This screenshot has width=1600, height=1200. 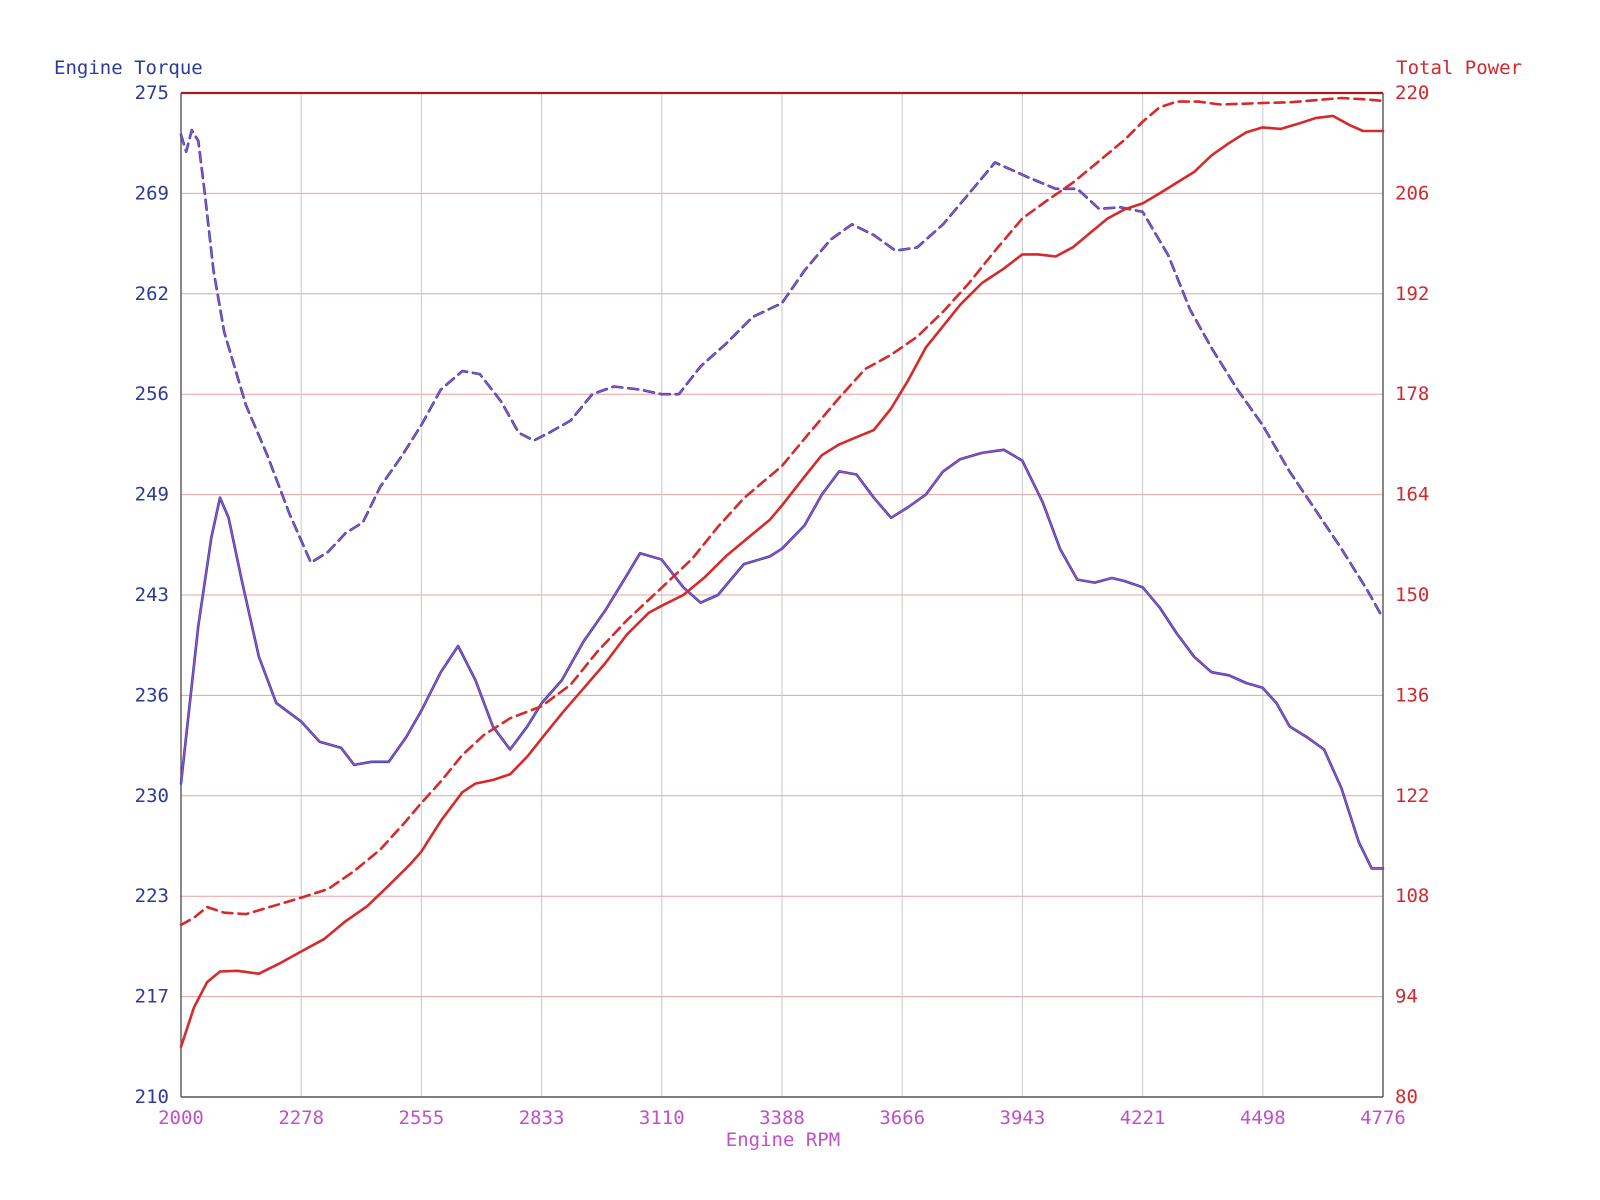 I want to click on left-axis-ticks: 210 217 223 230 236 243 249 256 262 269 275, so click(x=152, y=595).